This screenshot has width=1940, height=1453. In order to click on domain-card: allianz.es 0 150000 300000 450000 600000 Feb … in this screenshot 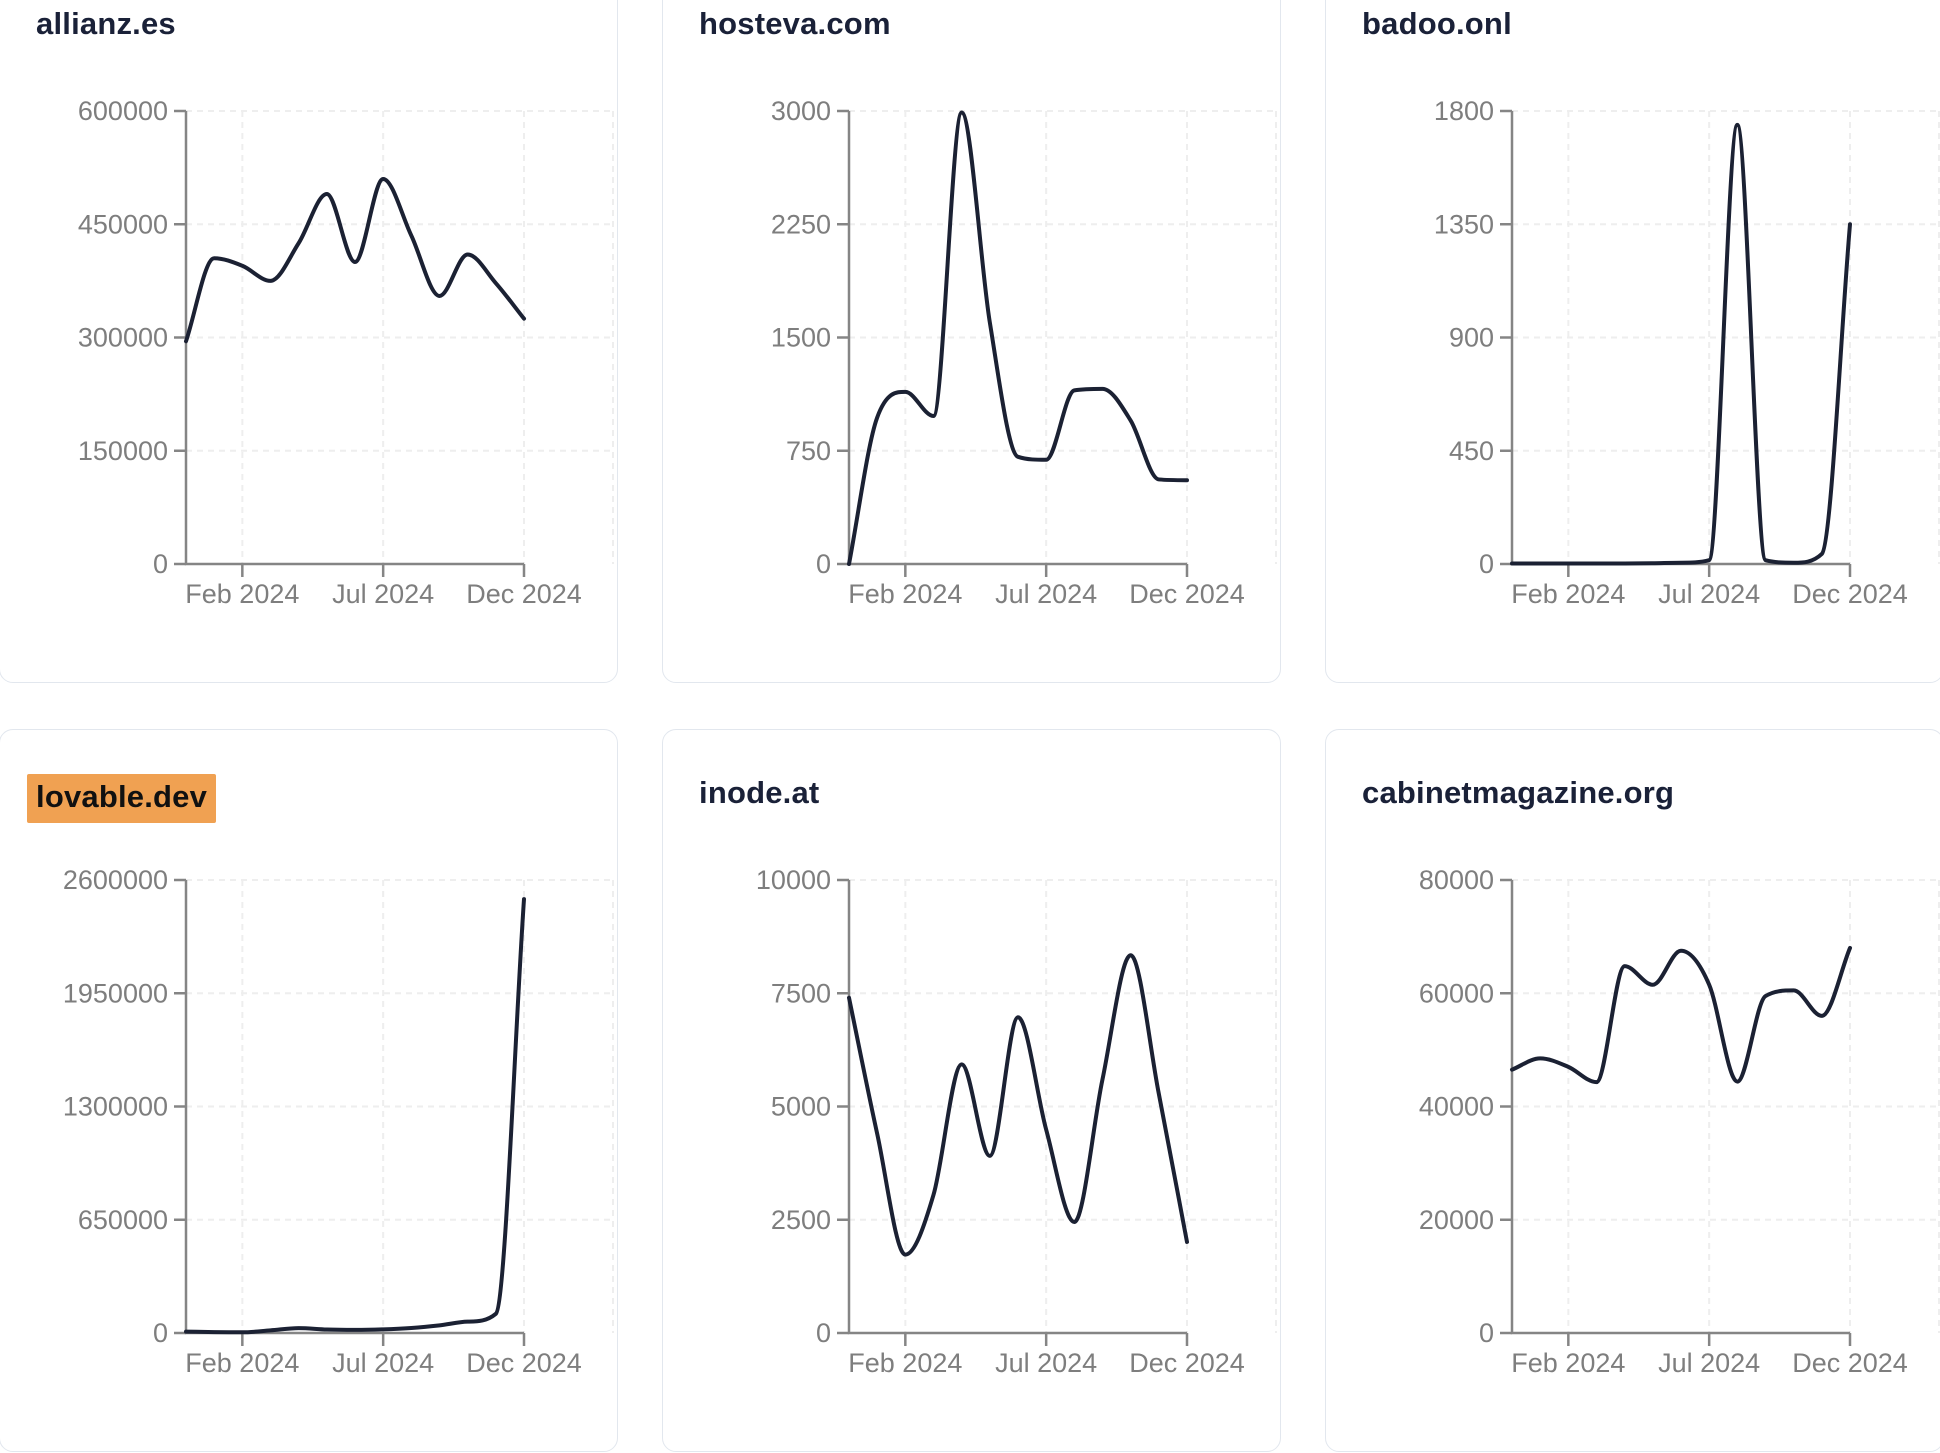, I will do `click(309, 341)`.